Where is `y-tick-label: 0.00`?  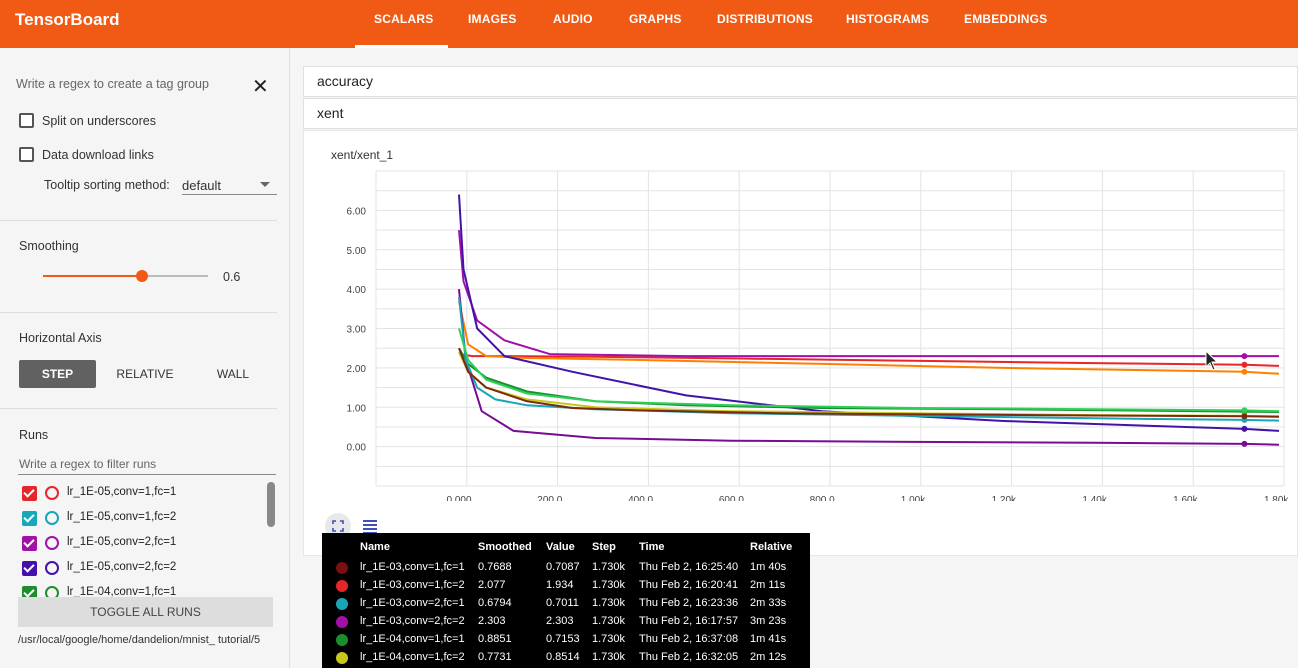
y-tick-label: 0.00 is located at coordinates (357, 448).